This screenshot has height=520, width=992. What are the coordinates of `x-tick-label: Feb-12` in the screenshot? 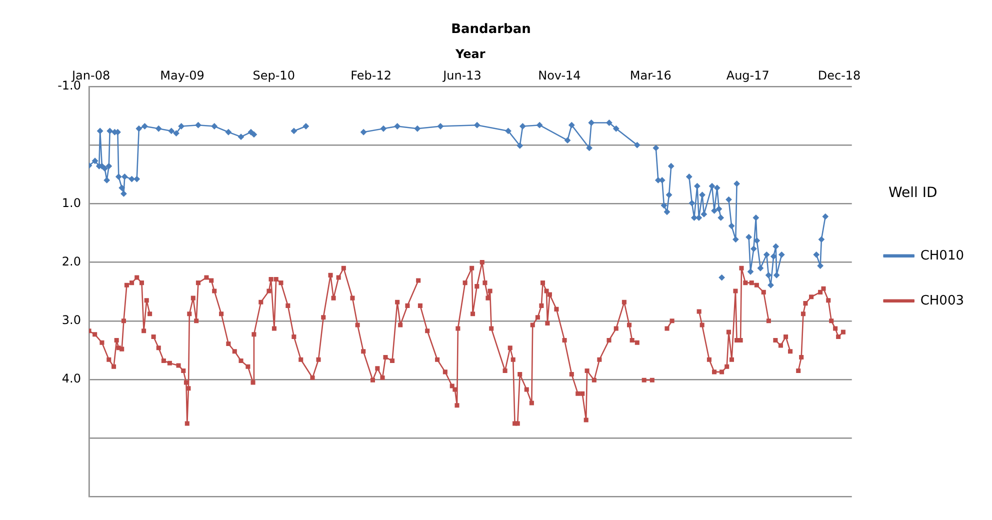 It's located at (371, 75).